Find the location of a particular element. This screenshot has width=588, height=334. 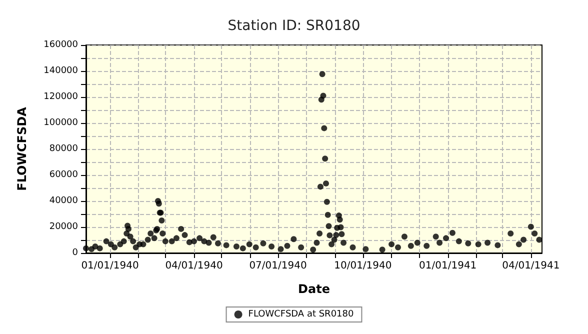

x-axis-title: Date is located at coordinates (314, 289).